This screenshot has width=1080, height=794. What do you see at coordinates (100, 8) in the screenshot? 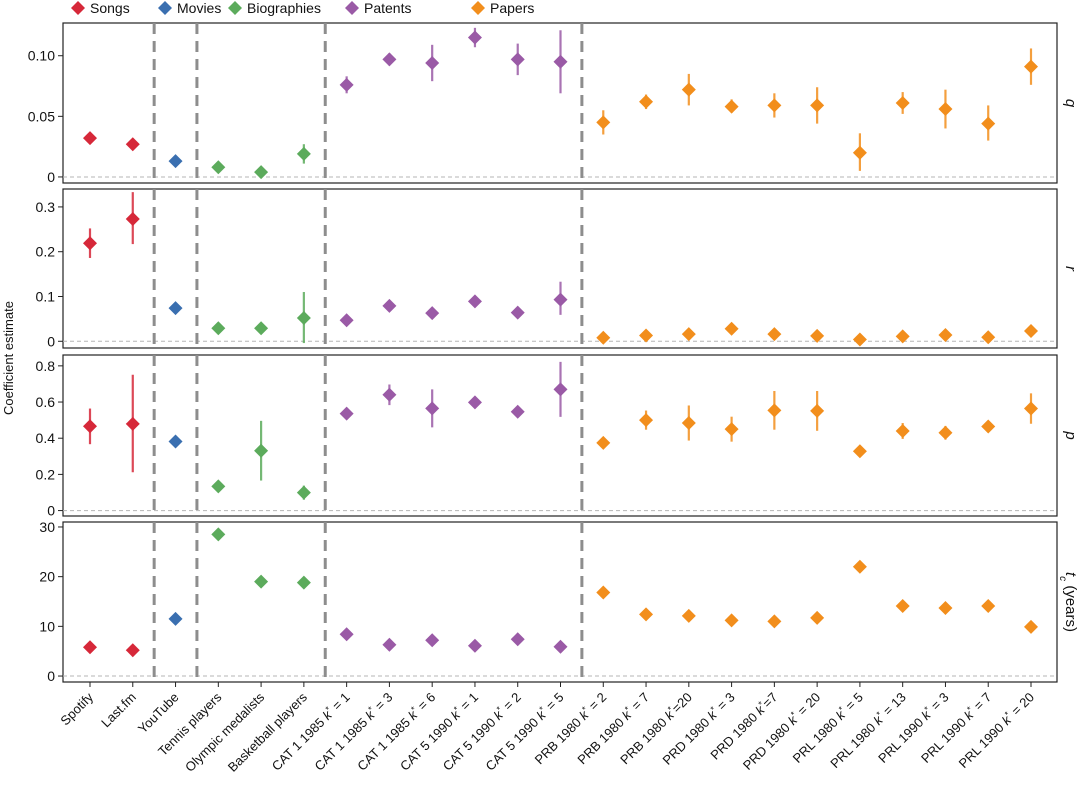
I see `legend-item-songs: Songs` at bounding box center [100, 8].